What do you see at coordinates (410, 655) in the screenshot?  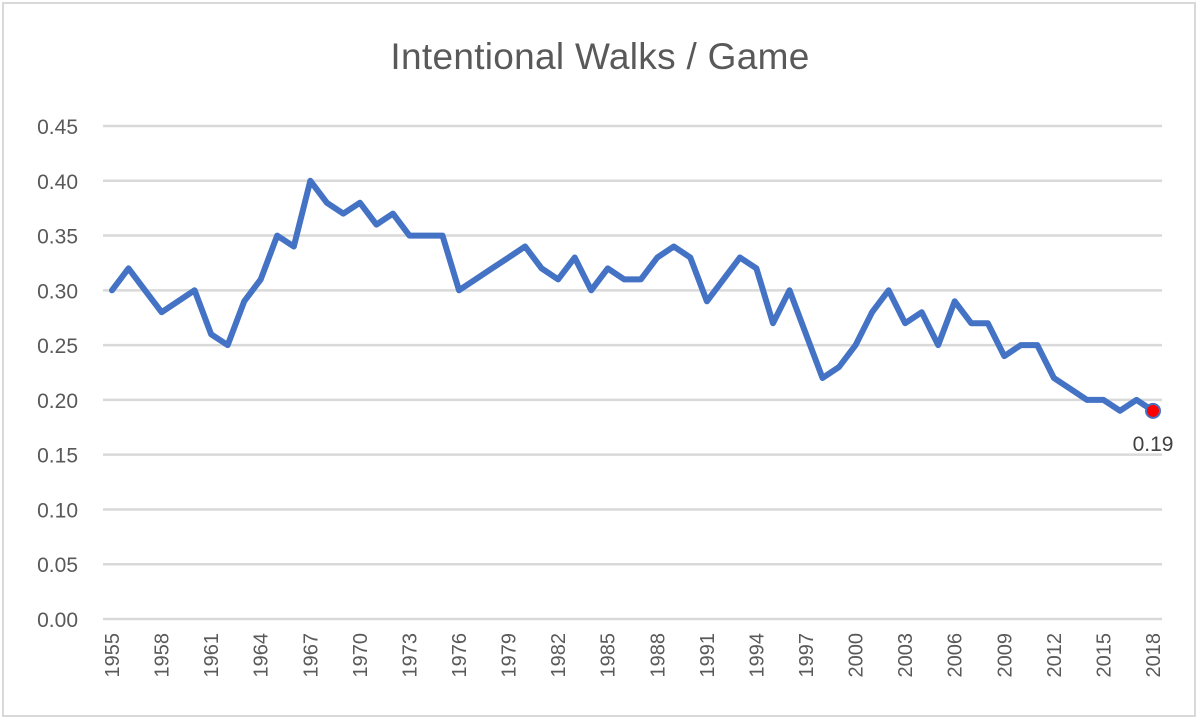 I see `x-tick-label: 1973` at bounding box center [410, 655].